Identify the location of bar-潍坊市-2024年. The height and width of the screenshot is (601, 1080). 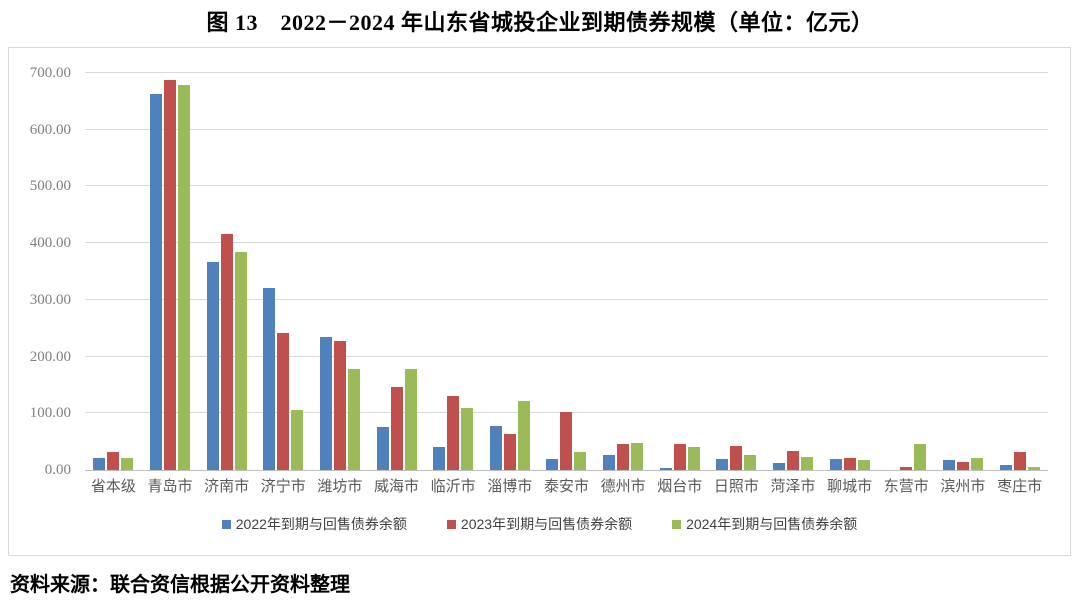
(353, 419).